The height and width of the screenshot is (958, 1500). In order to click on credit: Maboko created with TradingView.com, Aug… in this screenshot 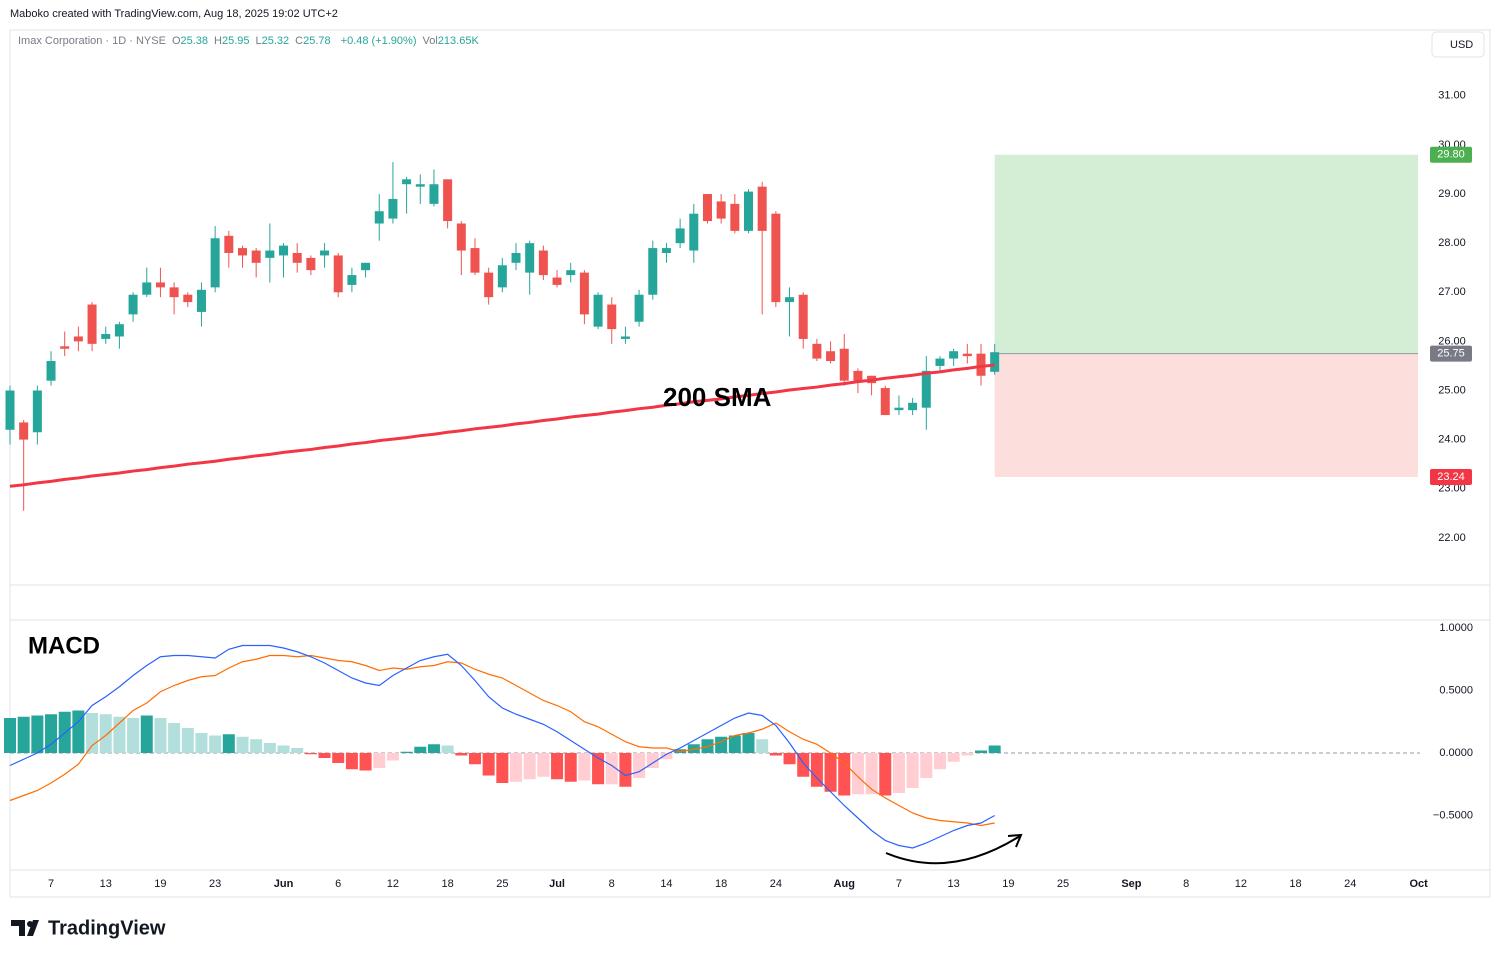, I will do `click(174, 14)`.